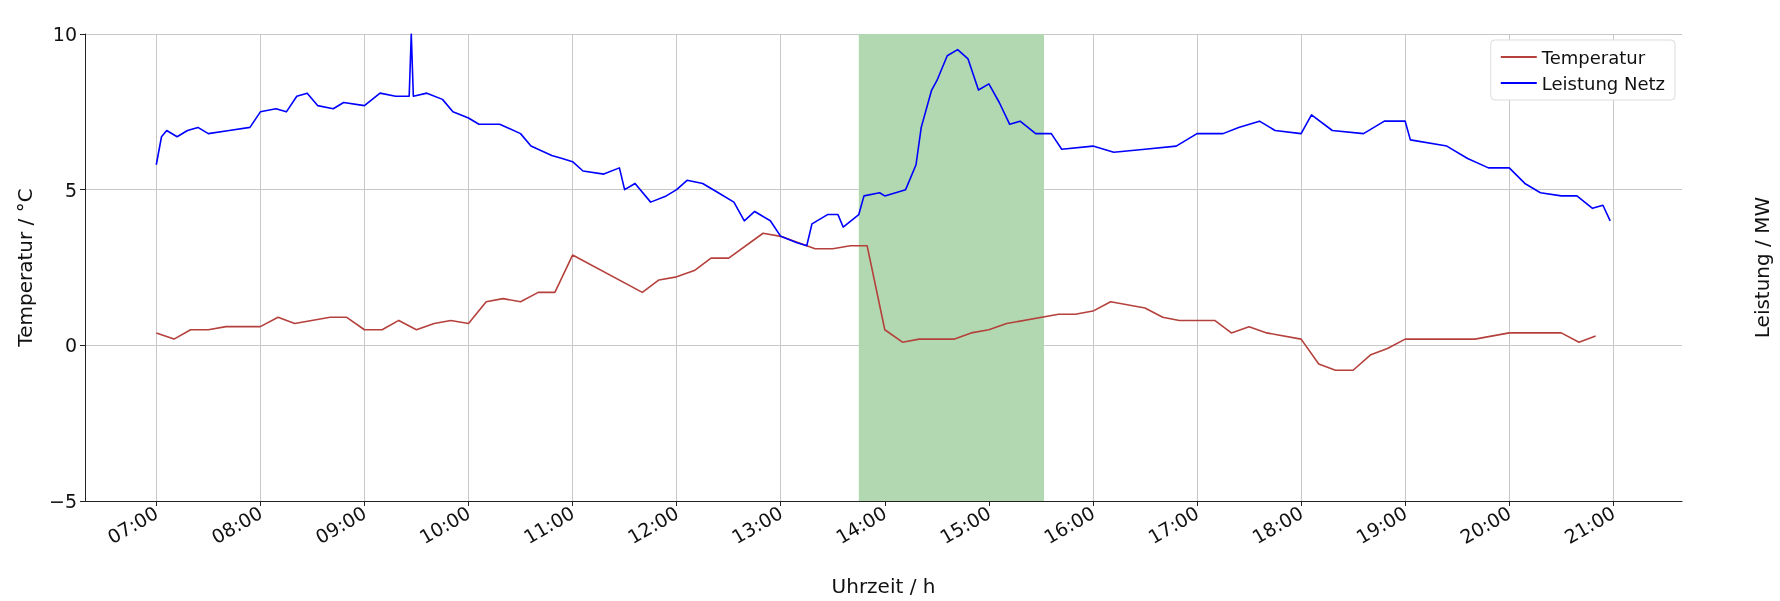 The height and width of the screenshot is (601, 1780). What do you see at coordinates (1593, 57) in the screenshot?
I see `legend-label: Temperatur` at bounding box center [1593, 57].